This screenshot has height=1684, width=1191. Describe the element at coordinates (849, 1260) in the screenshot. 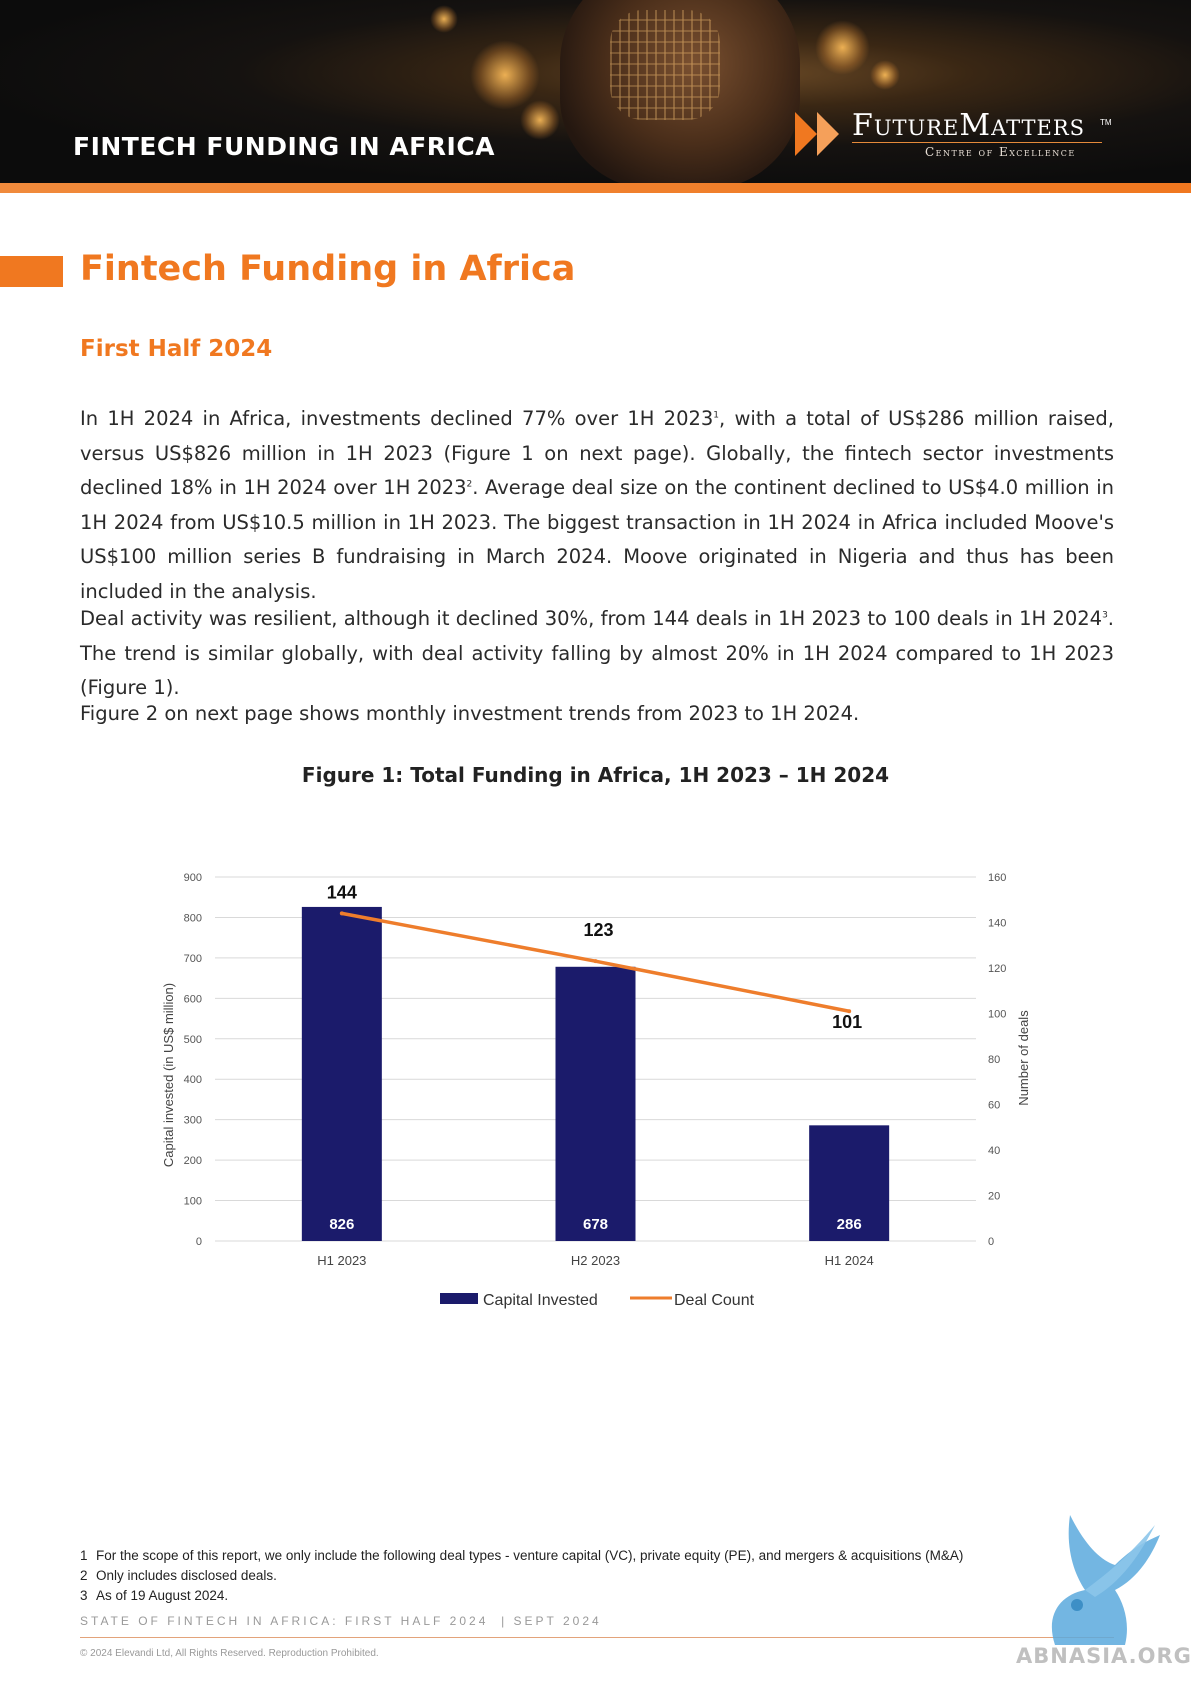

I see `x-tick-label: H1 2024` at that location.